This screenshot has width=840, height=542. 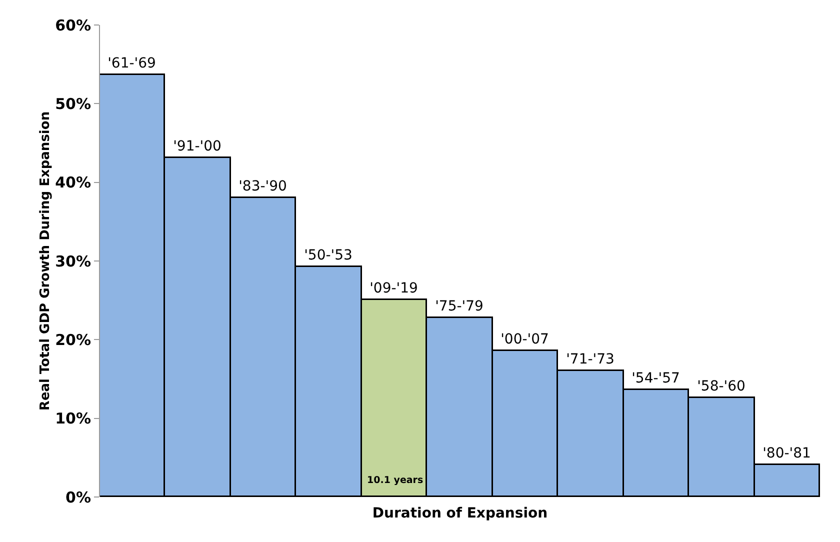 What do you see at coordinates (394, 288) in the screenshot?
I see `x-tick-label: '09-'19` at bounding box center [394, 288].